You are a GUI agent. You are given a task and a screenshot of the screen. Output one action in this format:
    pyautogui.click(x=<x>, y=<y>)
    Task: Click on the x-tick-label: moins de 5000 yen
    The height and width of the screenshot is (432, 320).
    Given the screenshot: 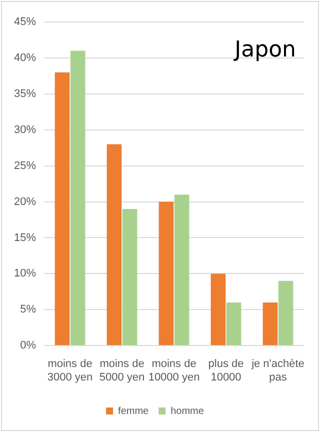 What is the action you would take?
    pyautogui.click(x=122, y=371)
    